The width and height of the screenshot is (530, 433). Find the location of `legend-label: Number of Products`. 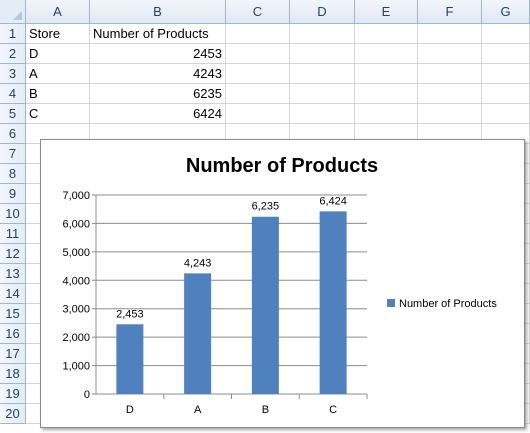

legend-label: Number of Products is located at coordinates (448, 304).